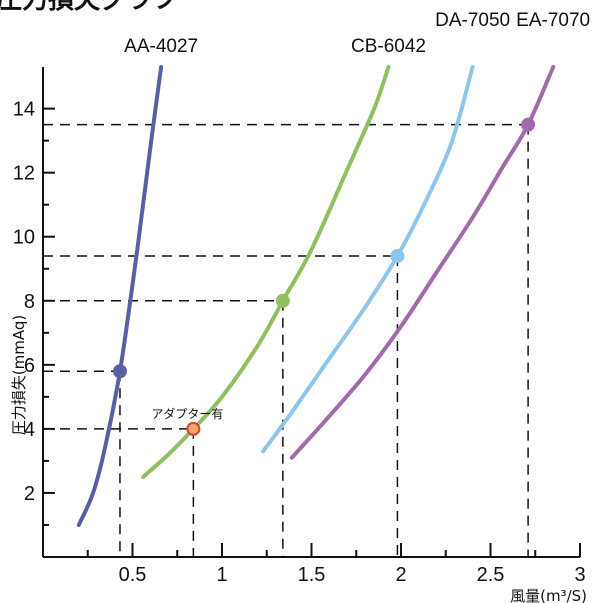 Image resolution: width=615 pixels, height=603 pixels. What do you see at coordinates (29, 430) in the screenshot?
I see `y-tick-label: 4` at bounding box center [29, 430].